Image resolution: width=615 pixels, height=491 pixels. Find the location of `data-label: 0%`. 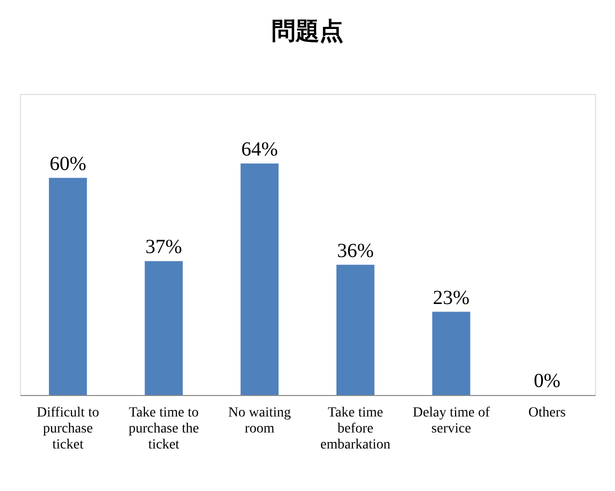

data-label: 0% is located at coordinates (547, 381).